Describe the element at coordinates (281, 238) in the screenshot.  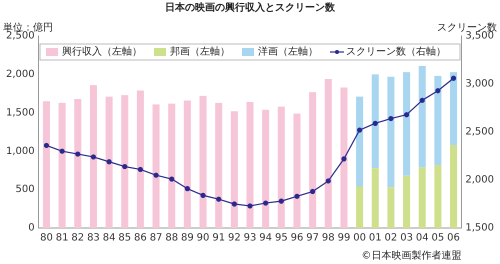
I see `x-tick-label: 95` at that location.